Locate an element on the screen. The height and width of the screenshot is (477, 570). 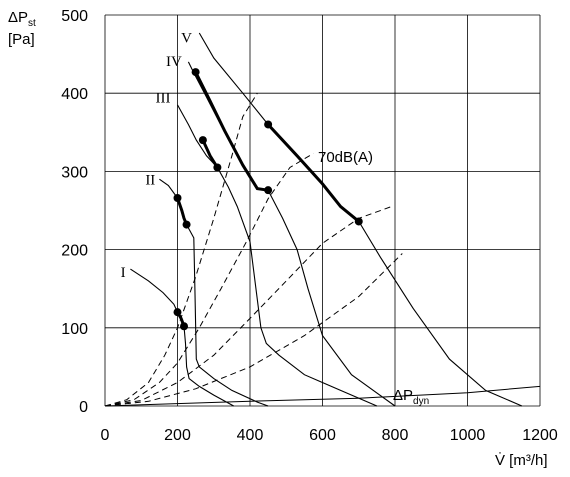
x-tick-label: 1200 is located at coordinates (540, 435).